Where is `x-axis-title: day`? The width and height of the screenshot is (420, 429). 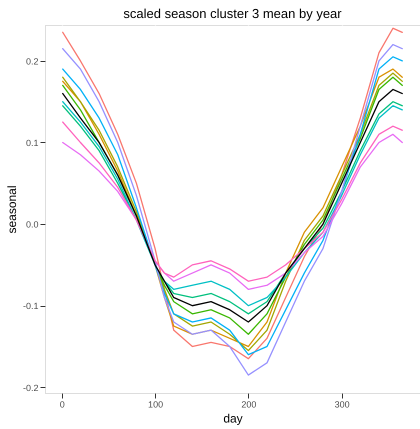 x-axis-title: day is located at coordinates (233, 419).